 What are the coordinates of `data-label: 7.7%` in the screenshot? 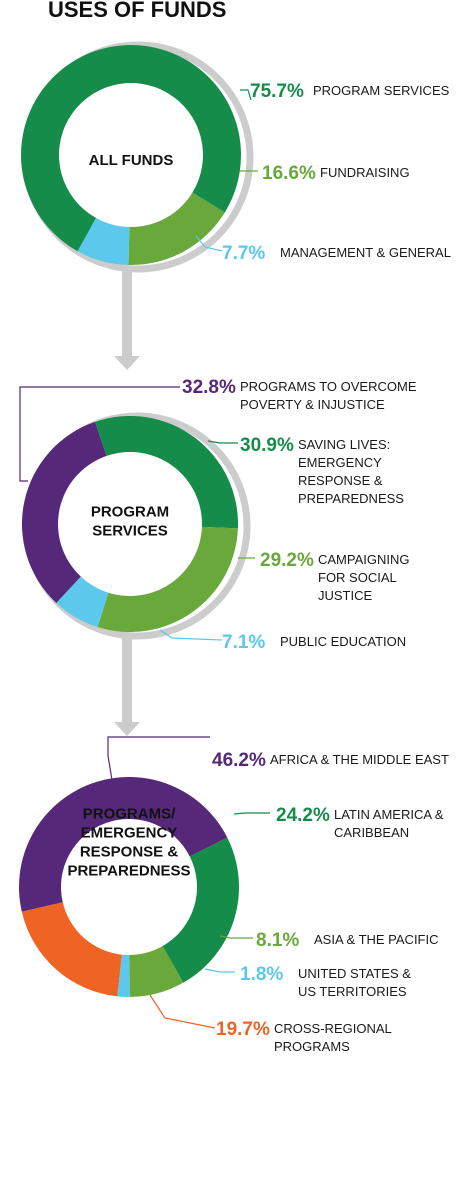 It's located at (243, 253).